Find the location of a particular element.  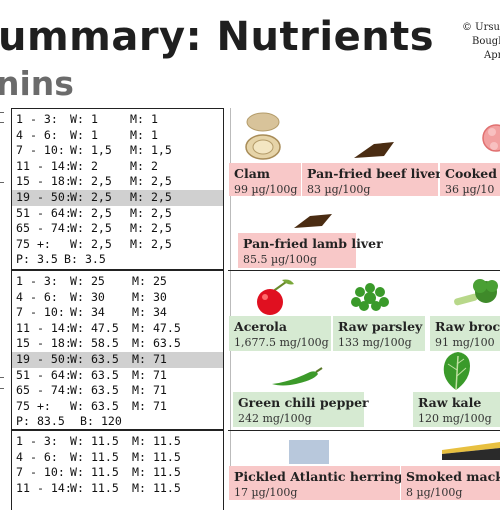

food-card: Cooked c 36 µg/10 is located at coordinates (470, 179).